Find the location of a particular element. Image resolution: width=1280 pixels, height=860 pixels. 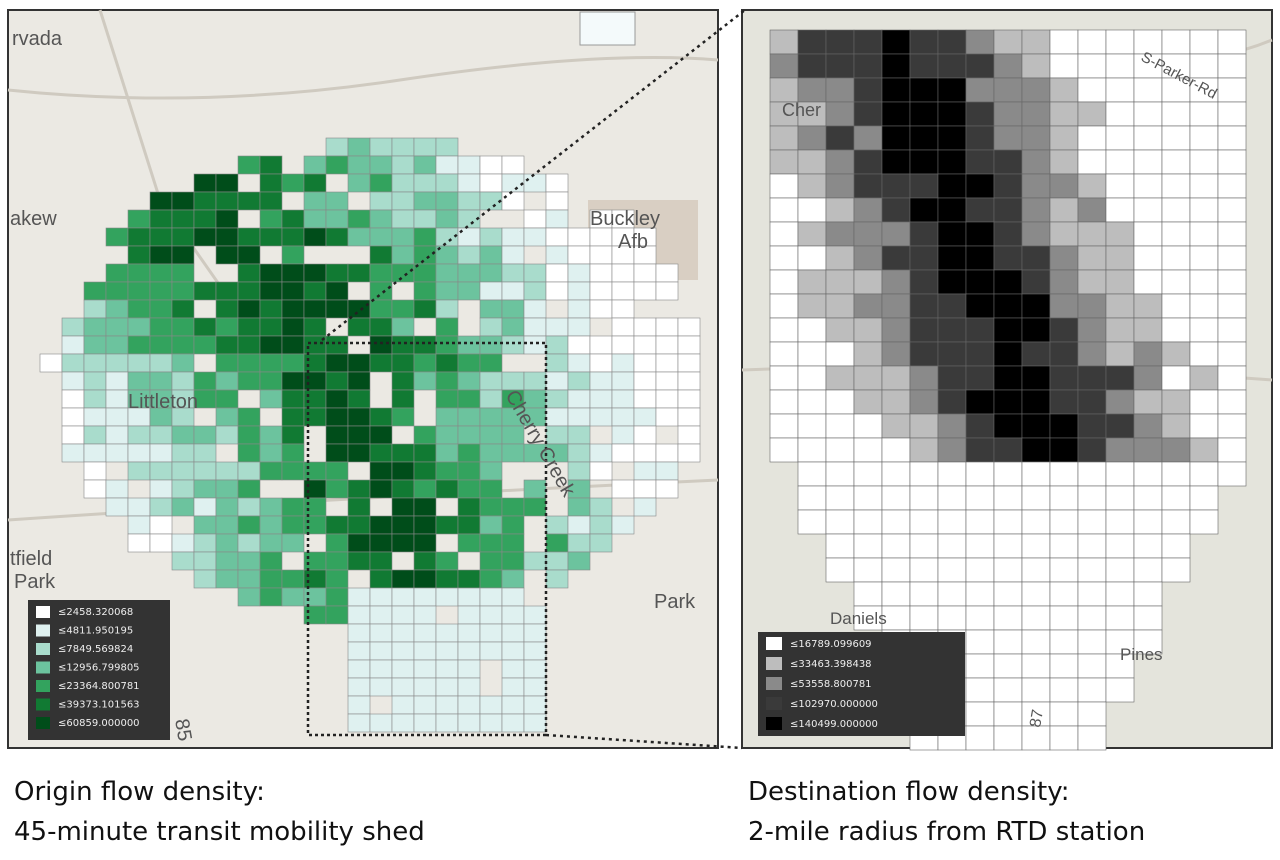

right-legend is located at coordinates (861, 684).